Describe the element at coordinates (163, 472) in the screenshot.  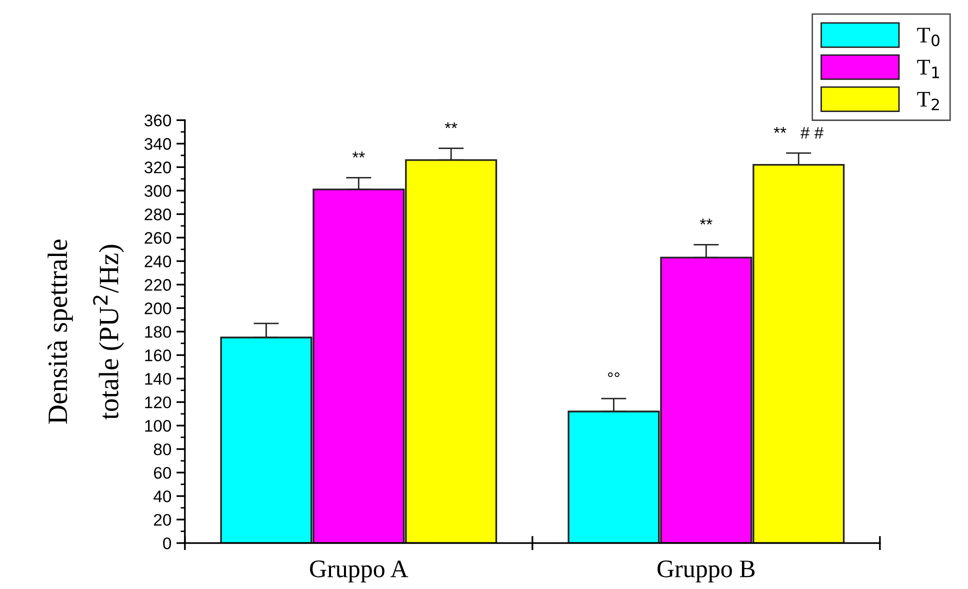
I see `y-tick-label: 60` at that location.